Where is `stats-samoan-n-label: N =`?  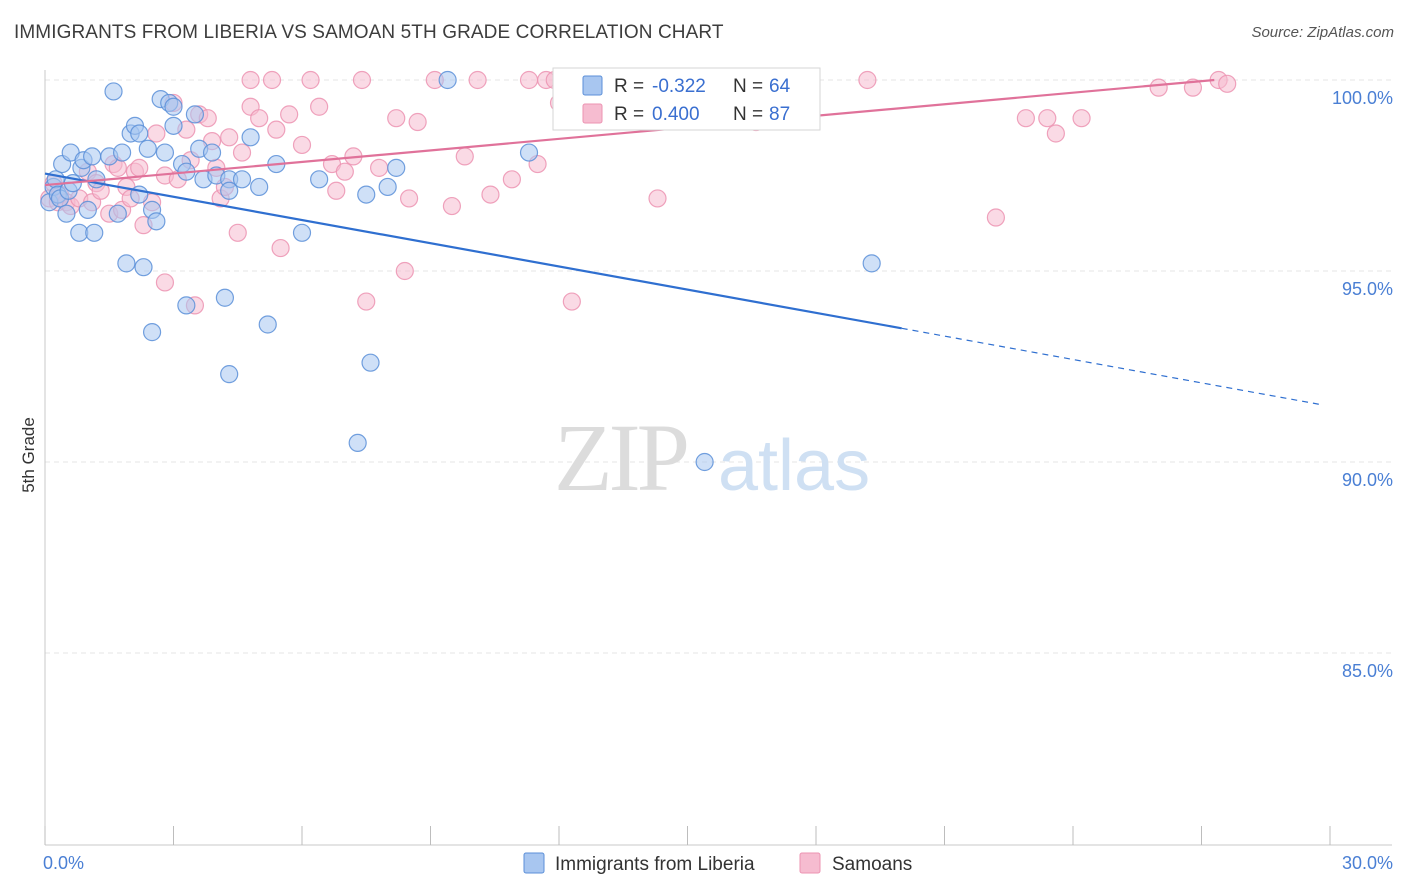
stats-samoan-n-label: N = is located at coordinates (748, 114).